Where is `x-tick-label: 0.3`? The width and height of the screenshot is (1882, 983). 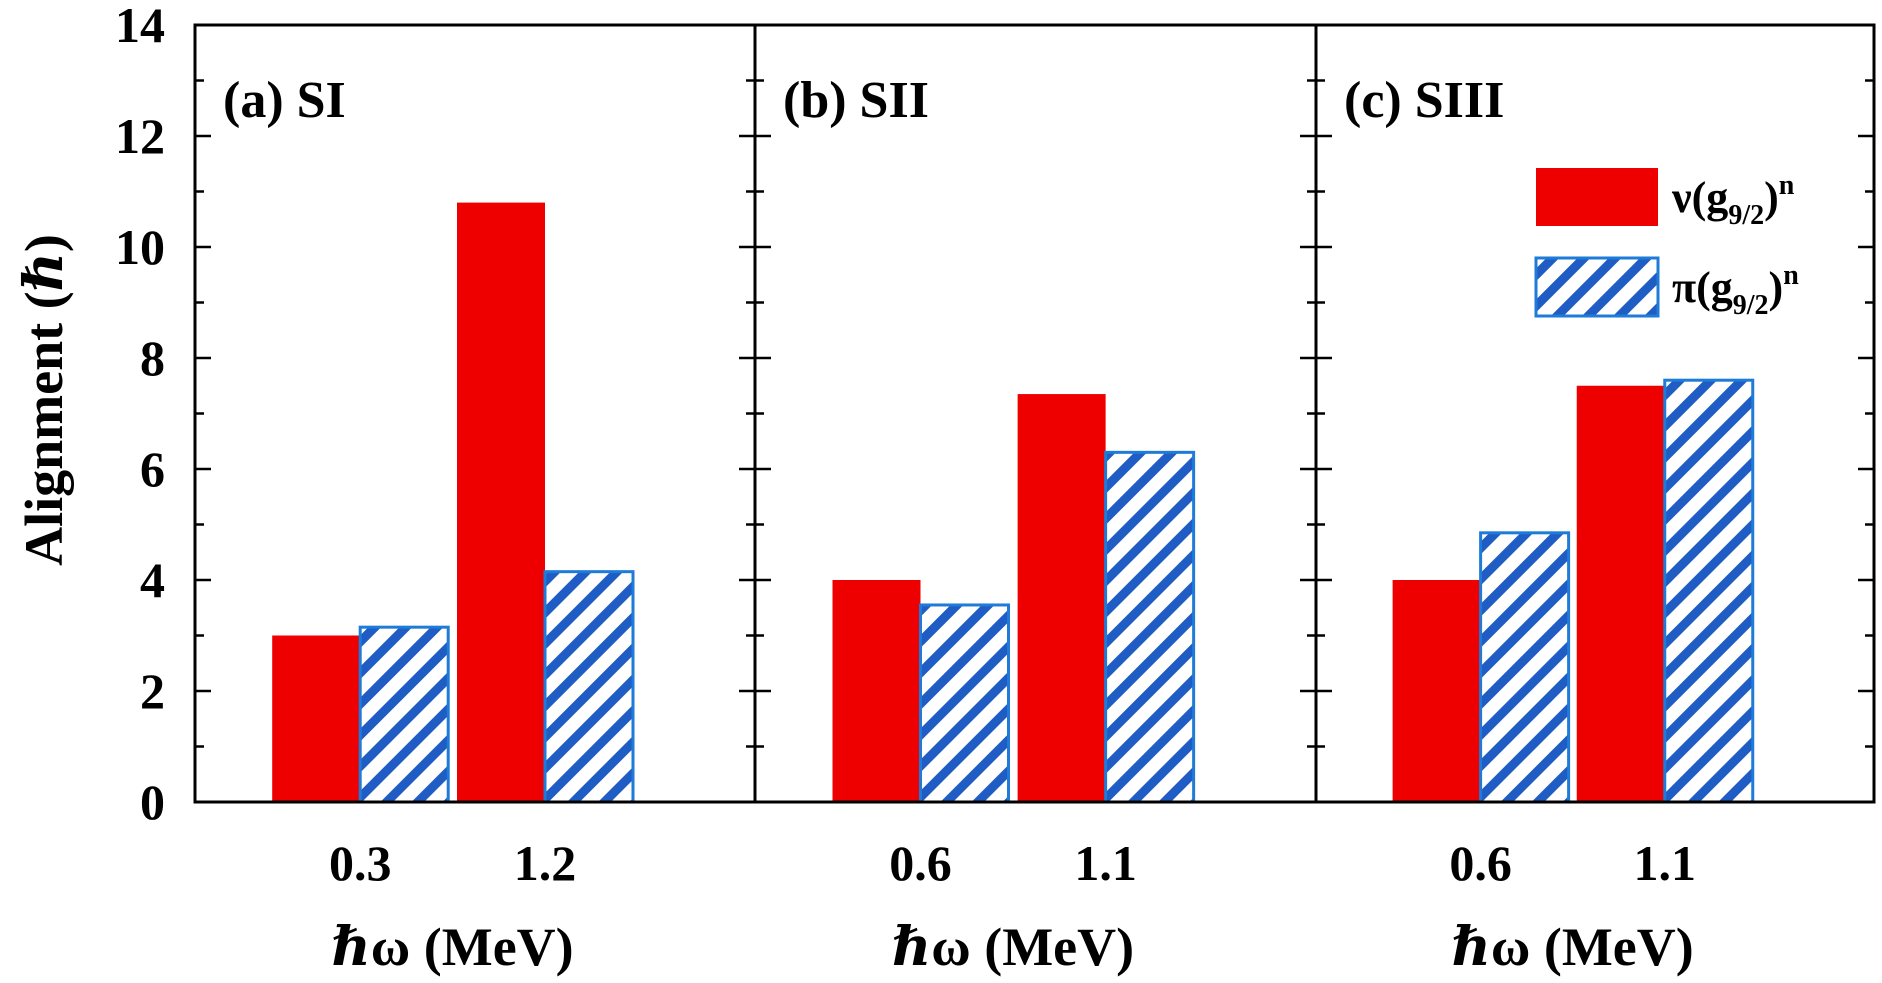
x-tick-label: 0.3 is located at coordinates (360, 863).